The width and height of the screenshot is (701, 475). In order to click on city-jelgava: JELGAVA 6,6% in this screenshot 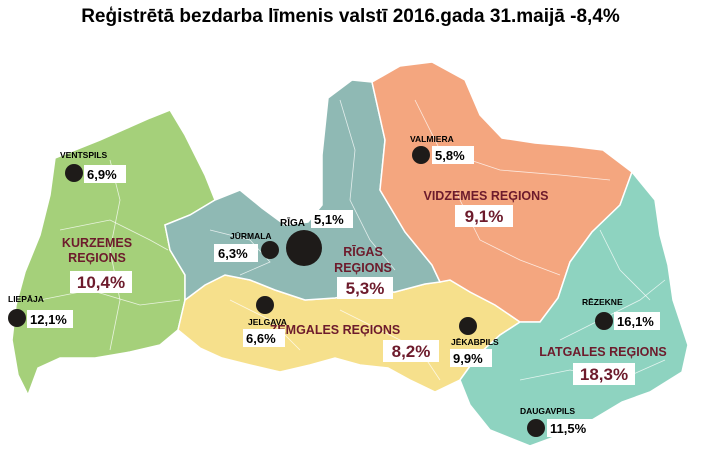, I will do `click(265, 321)`.